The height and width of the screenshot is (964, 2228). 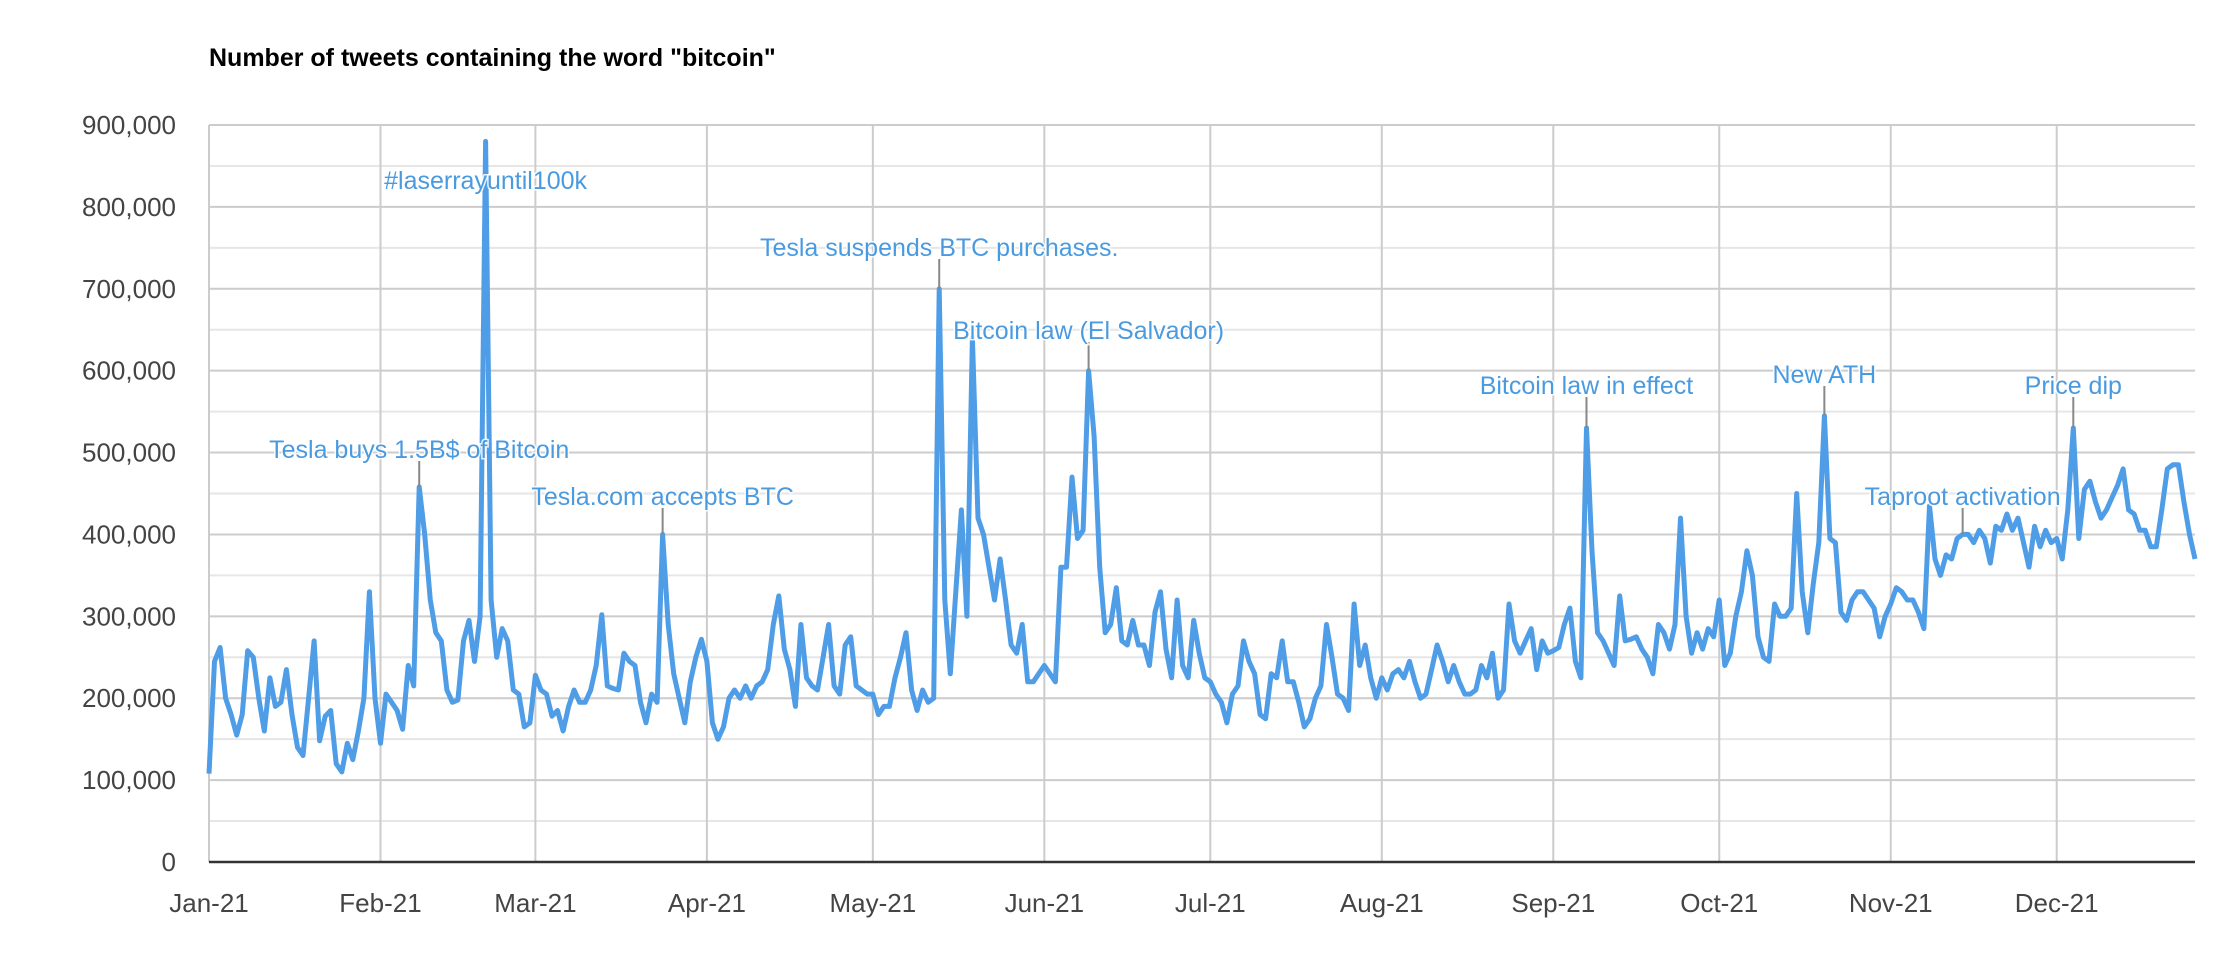 What do you see at coordinates (129, 453) in the screenshot?
I see `y-tick-label: 500,000` at bounding box center [129, 453].